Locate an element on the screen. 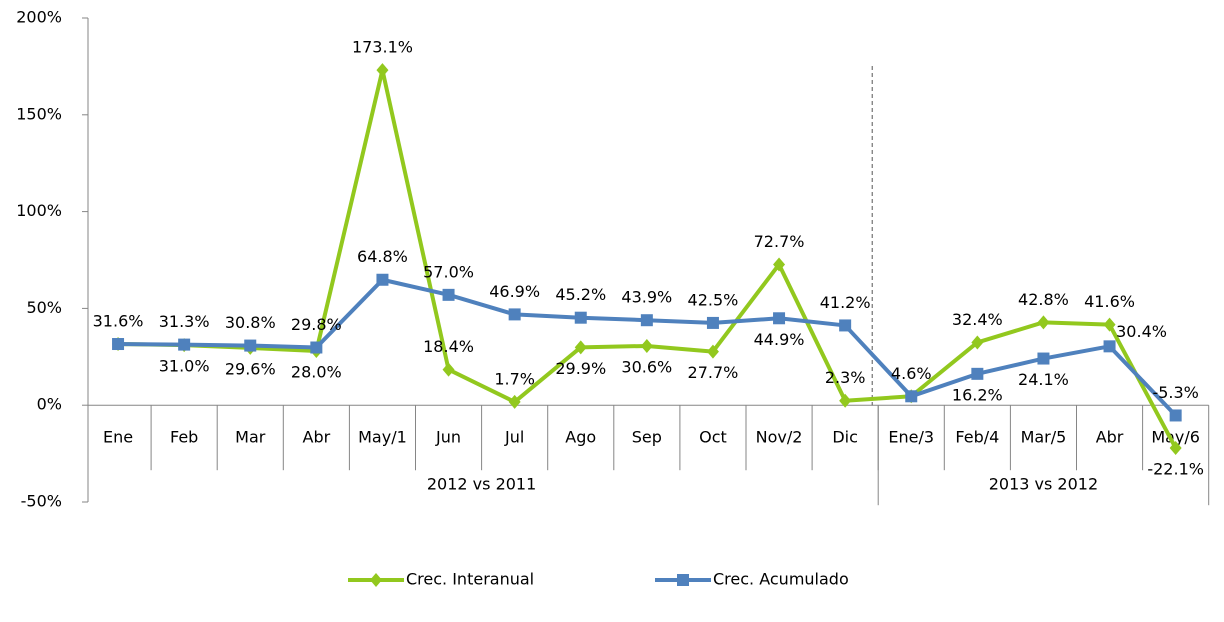 The height and width of the screenshot is (622, 1224). x-tick-label: May/1 is located at coordinates (382, 437).